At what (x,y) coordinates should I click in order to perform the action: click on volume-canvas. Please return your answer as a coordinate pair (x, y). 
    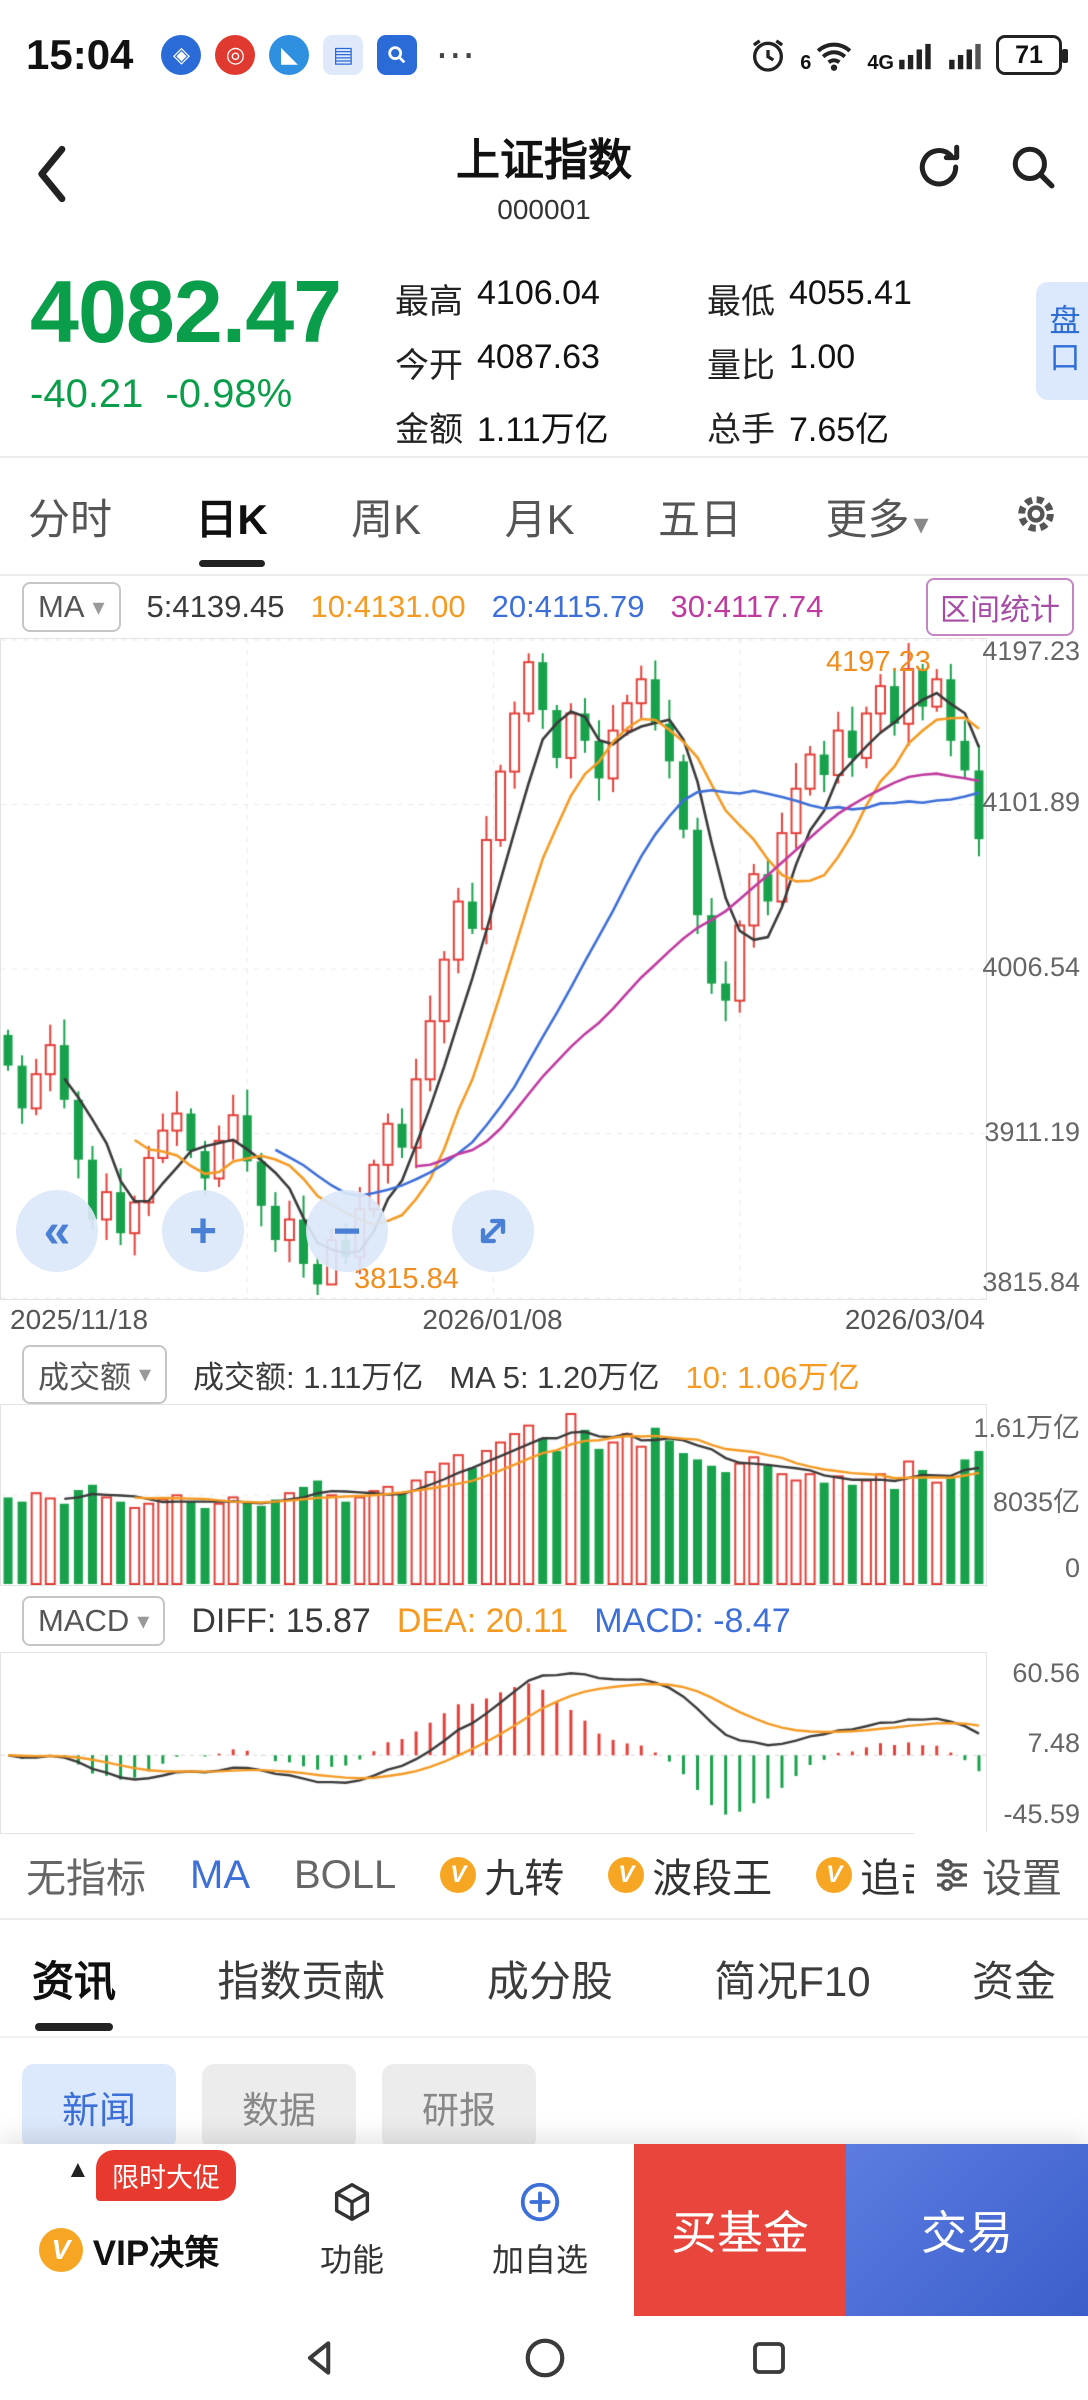
    Looking at the image, I should click on (493, 1495).